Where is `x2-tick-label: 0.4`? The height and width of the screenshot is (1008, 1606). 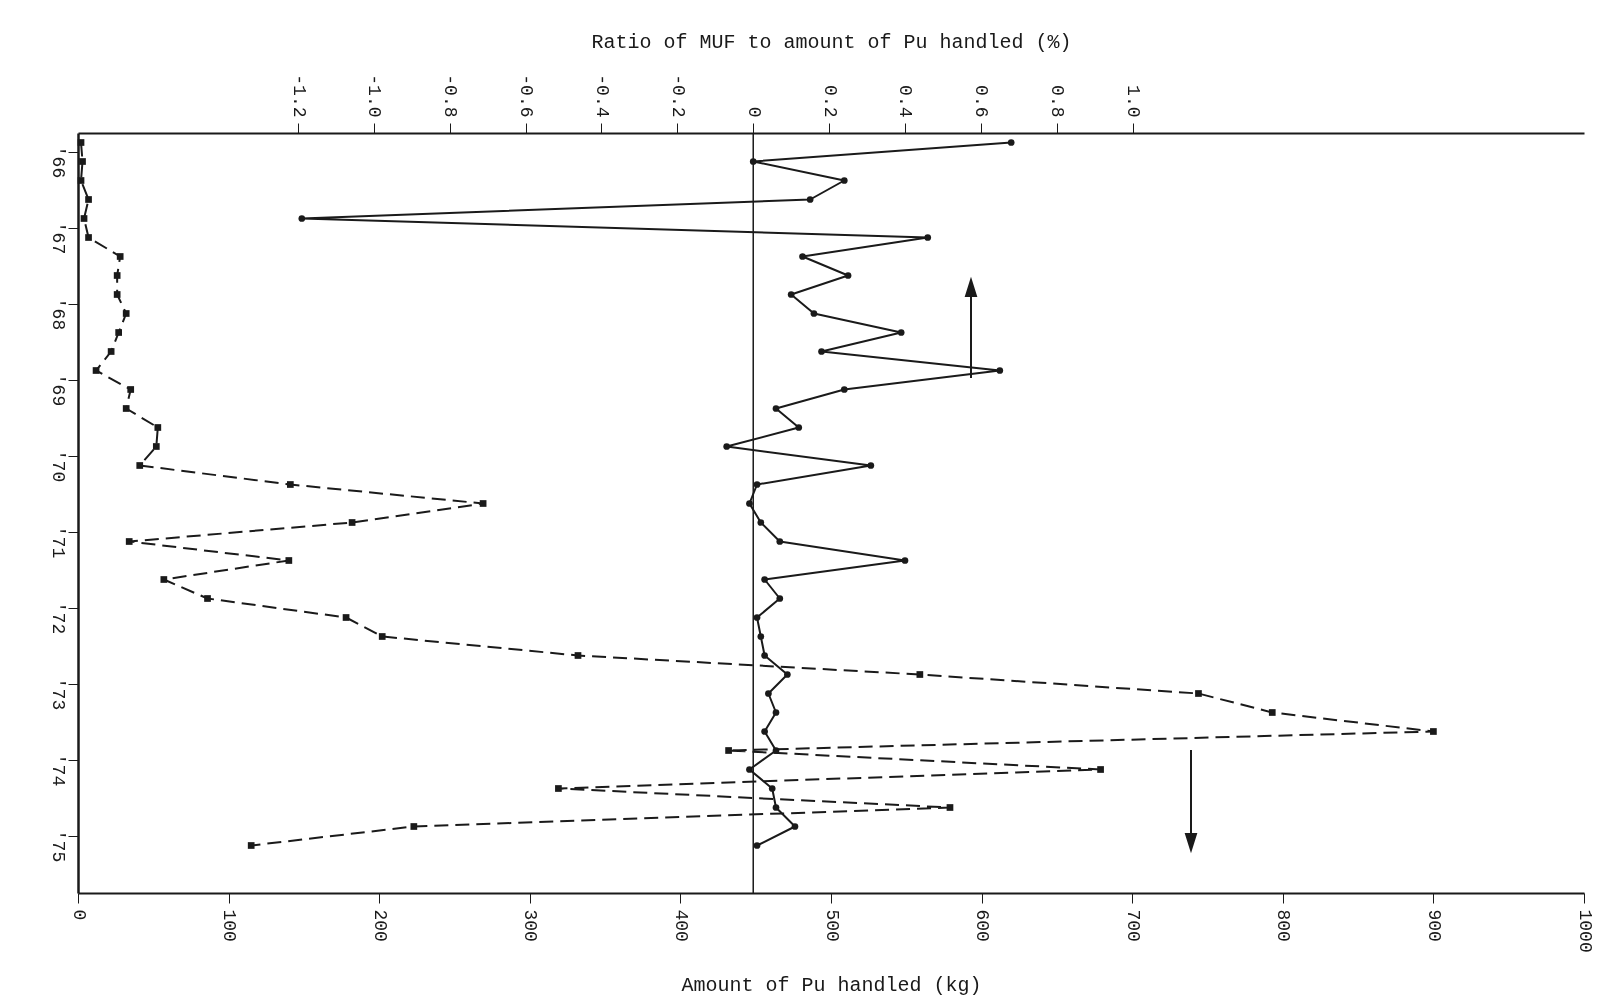 x2-tick-label: 0.4 is located at coordinates (905, 101).